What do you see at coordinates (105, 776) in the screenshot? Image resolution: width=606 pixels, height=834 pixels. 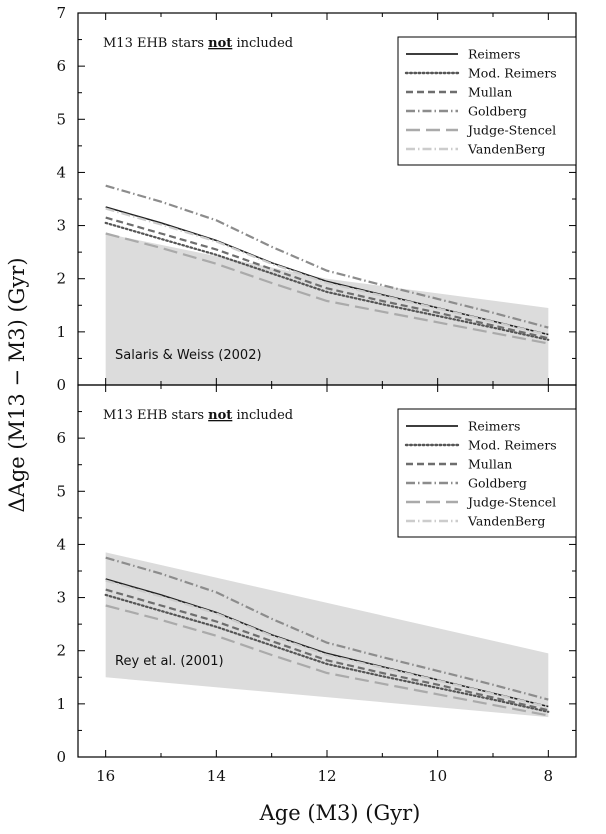 I see `x-tick-label: 16` at bounding box center [105, 776].